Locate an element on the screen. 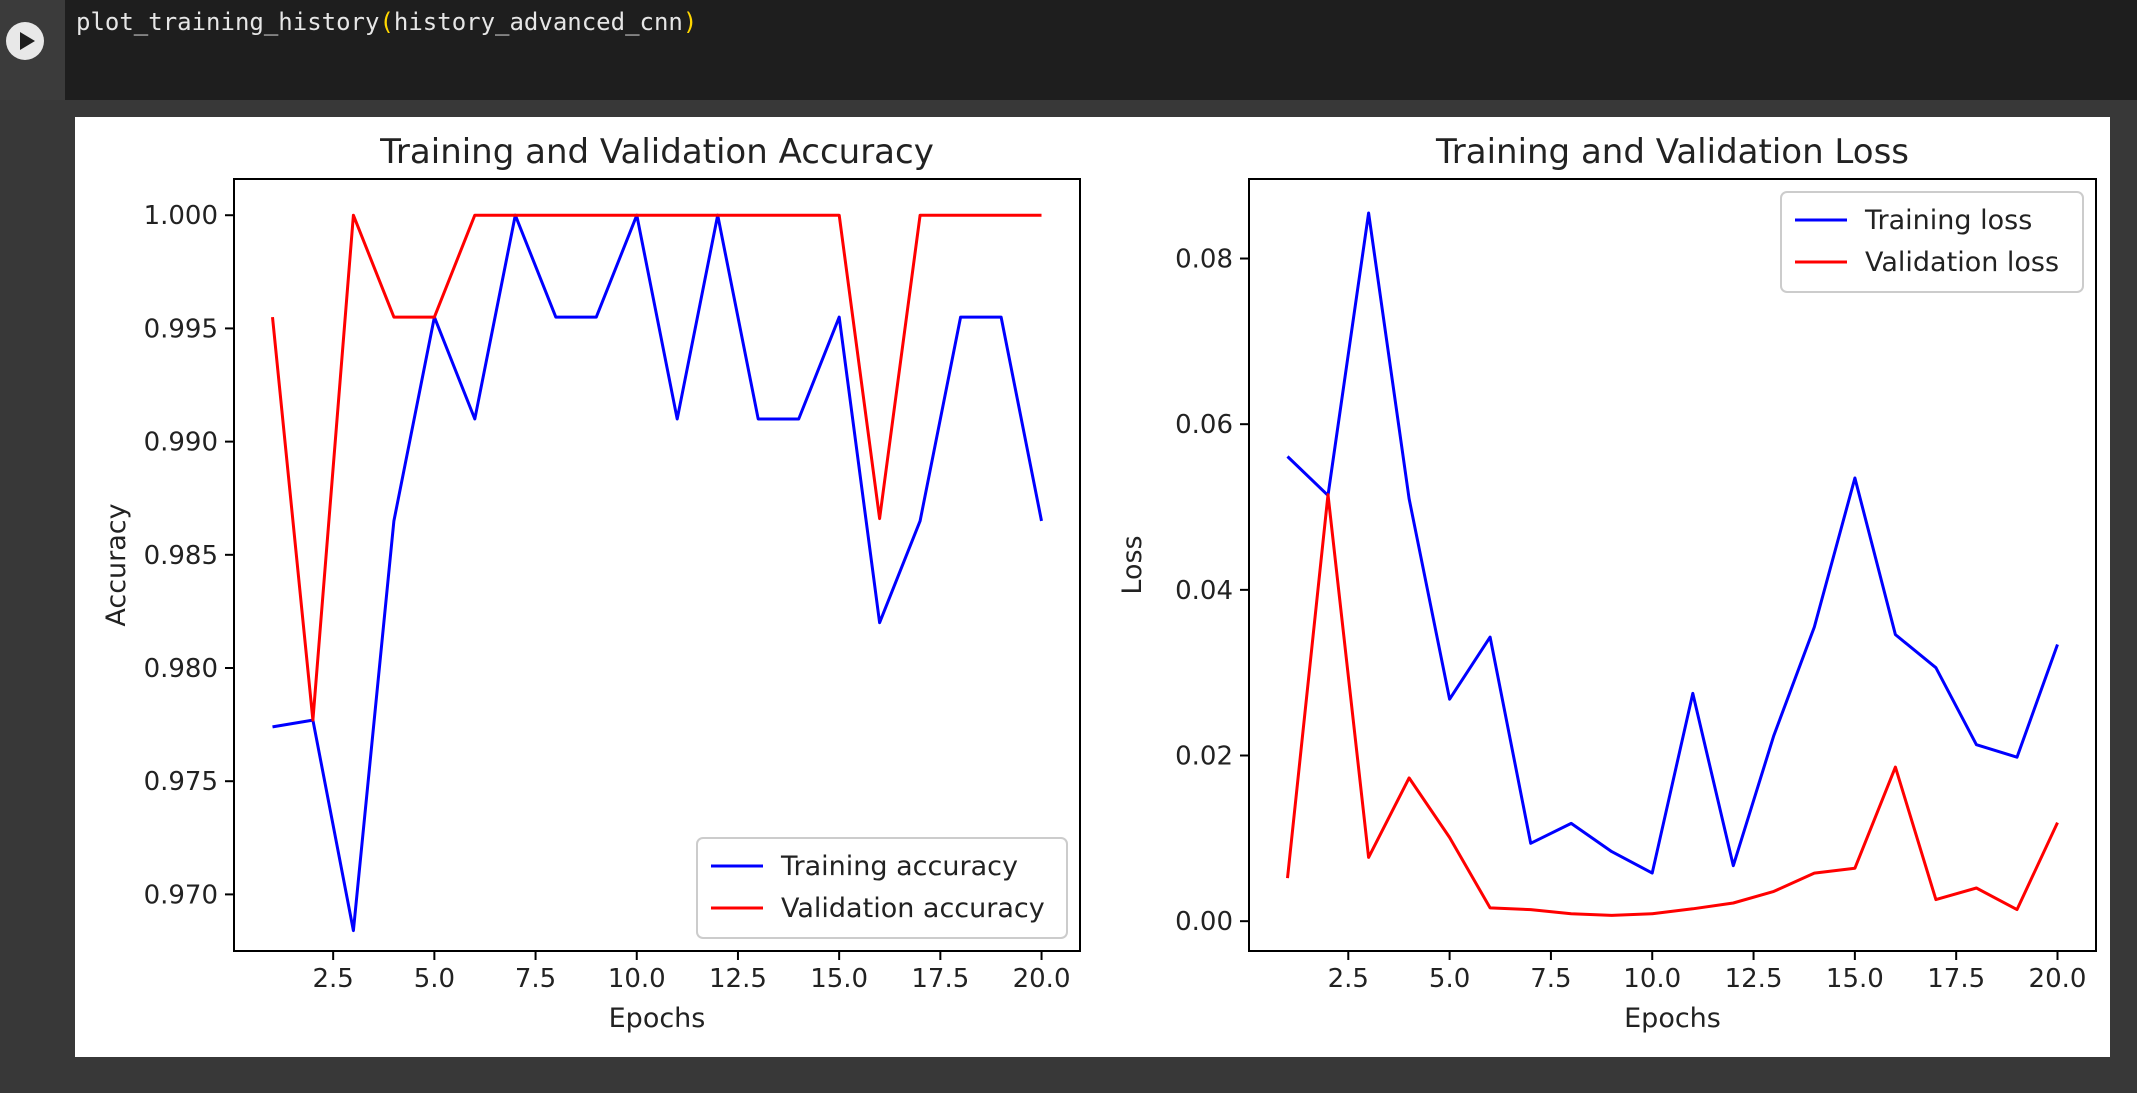  legend: Training loss Validation loss is located at coordinates (1932, 242).